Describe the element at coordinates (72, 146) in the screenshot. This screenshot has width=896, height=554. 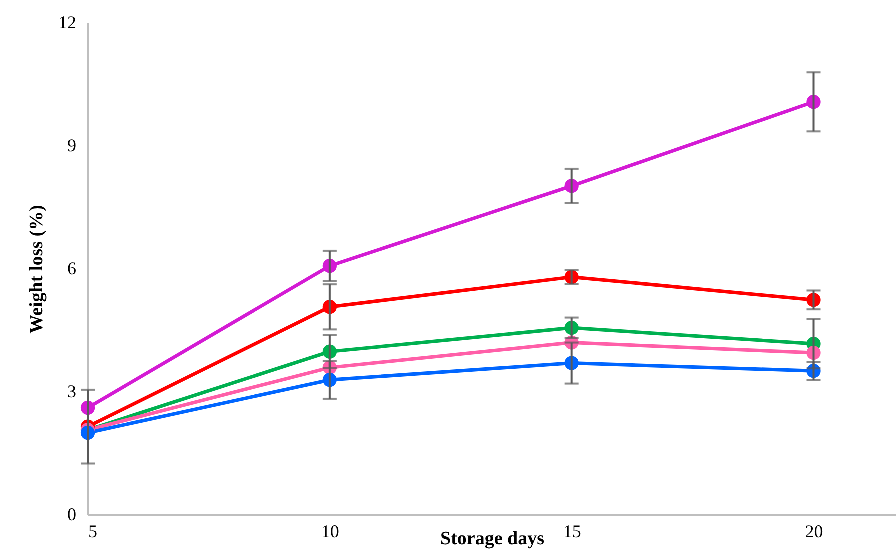
I see `y-tick-label: 9` at that location.